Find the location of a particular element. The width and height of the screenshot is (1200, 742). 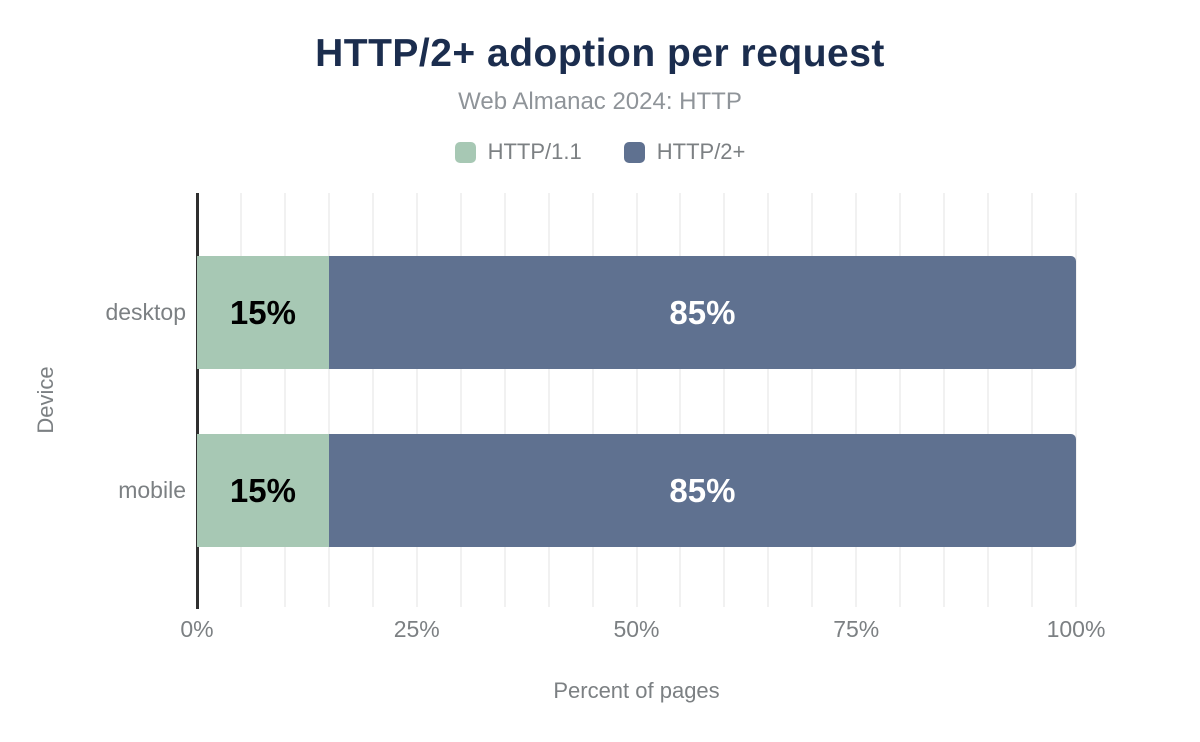

legend-item-http11: HTTP/1.1 is located at coordinates (518, 152).